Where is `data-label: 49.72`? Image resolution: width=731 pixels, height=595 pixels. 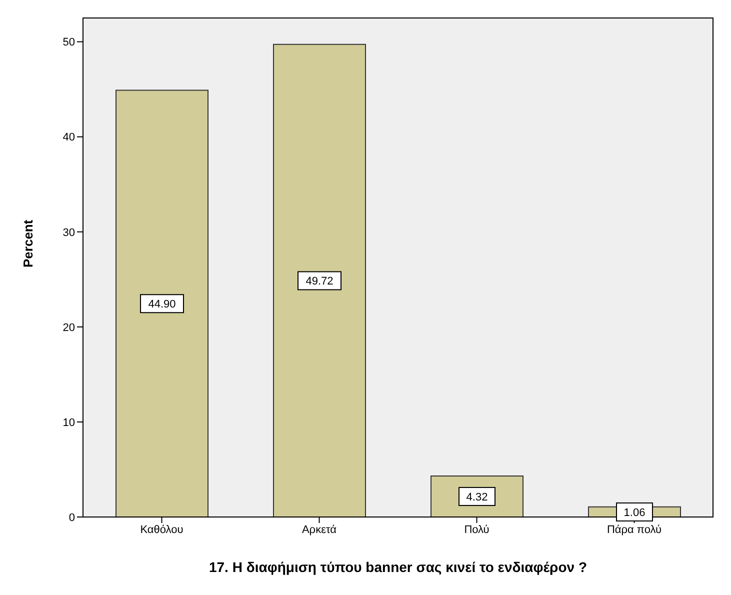
data-label: 49.72 is located at coordinates (320, 282).